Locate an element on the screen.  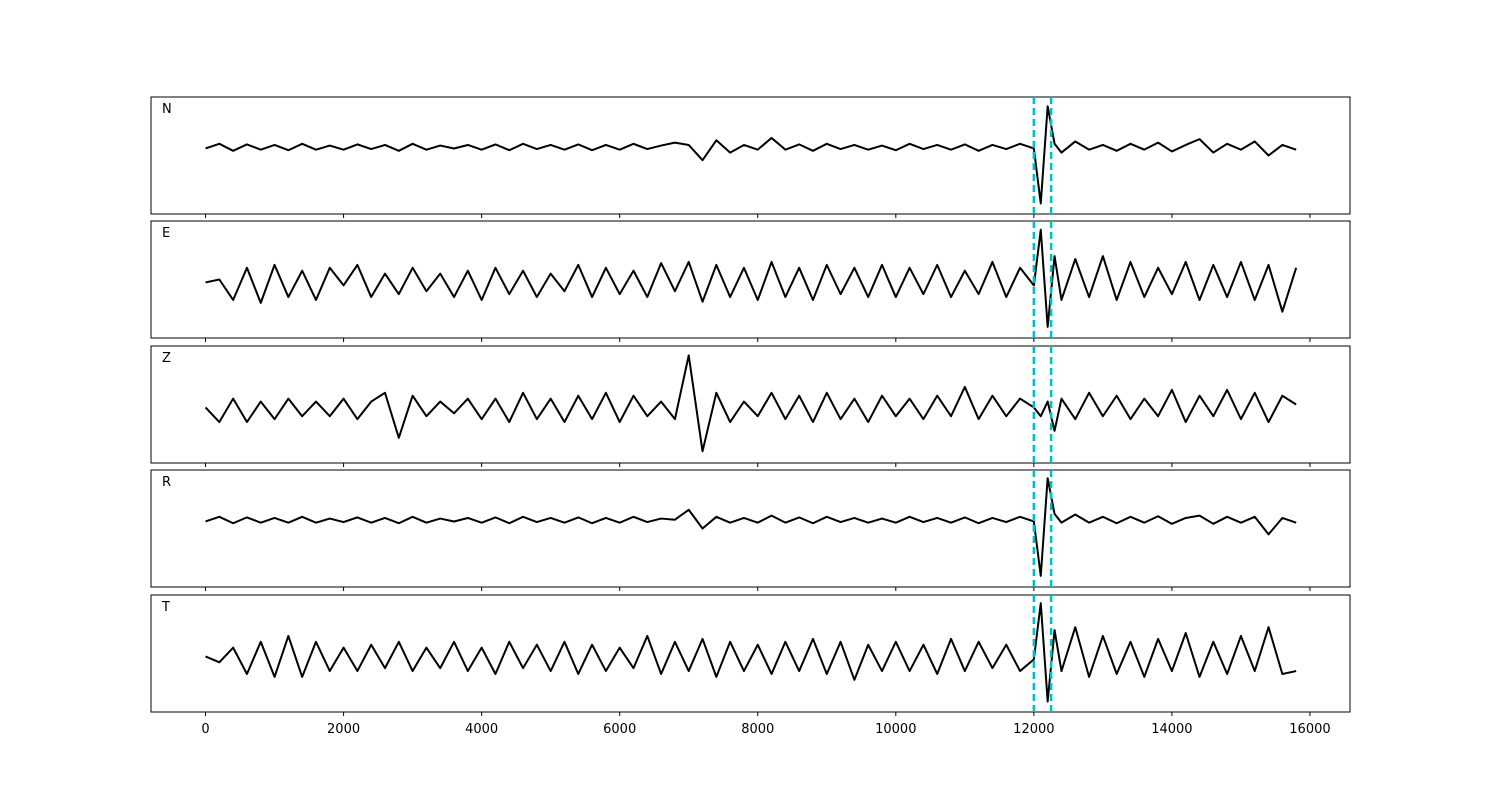
panel-label: T is located at coordinates (165, 607).